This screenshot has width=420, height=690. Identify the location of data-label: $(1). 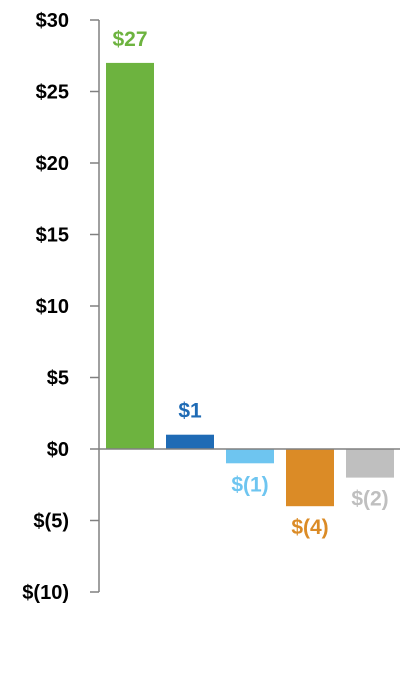
(249, 484).